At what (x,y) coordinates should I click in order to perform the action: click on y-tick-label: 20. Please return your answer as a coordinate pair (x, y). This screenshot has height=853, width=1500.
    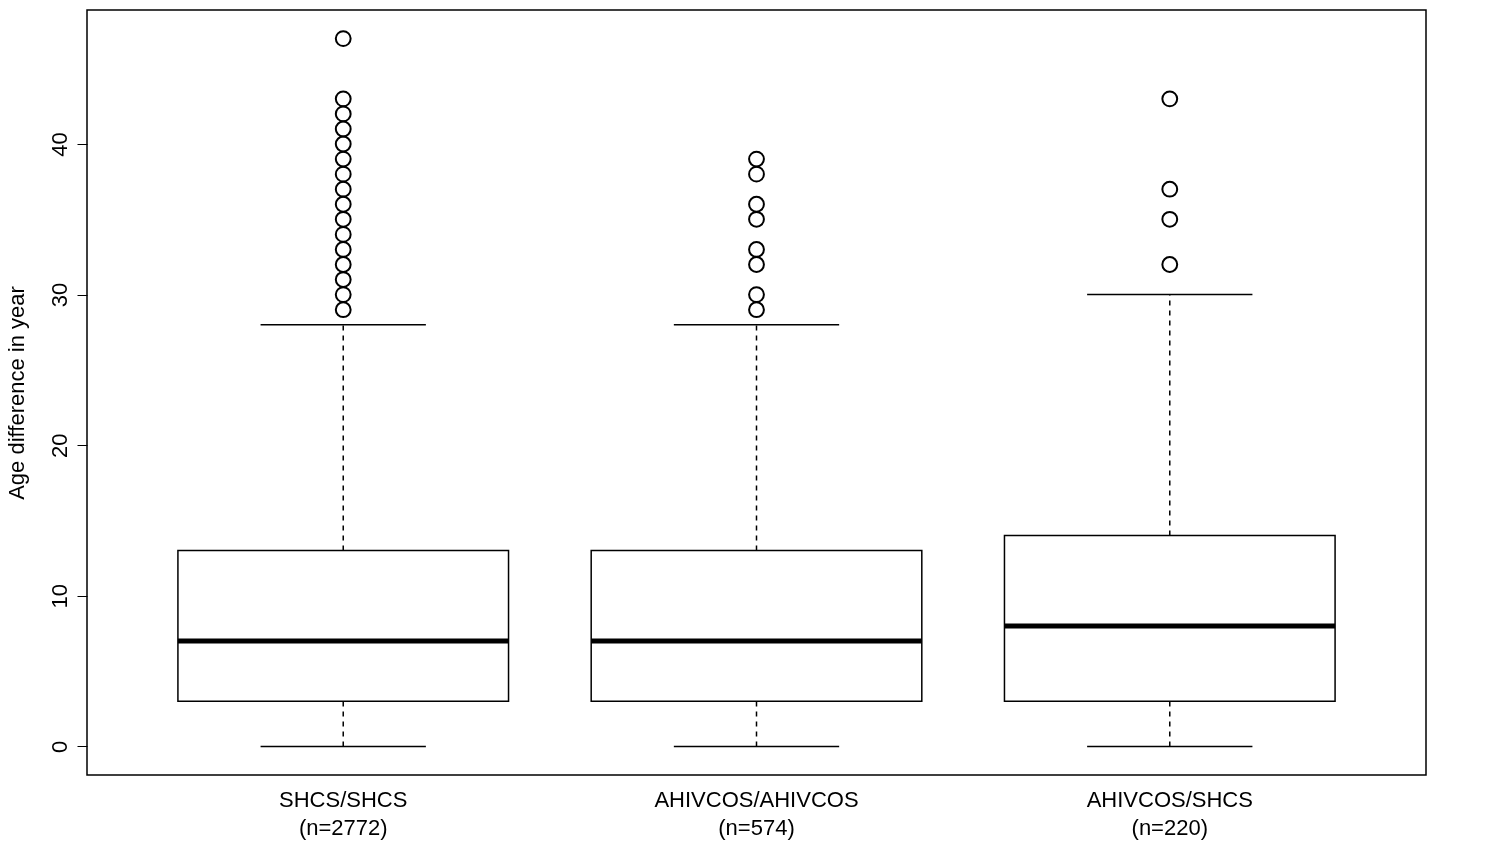
    Looking at the image, I should click on (59, 445).